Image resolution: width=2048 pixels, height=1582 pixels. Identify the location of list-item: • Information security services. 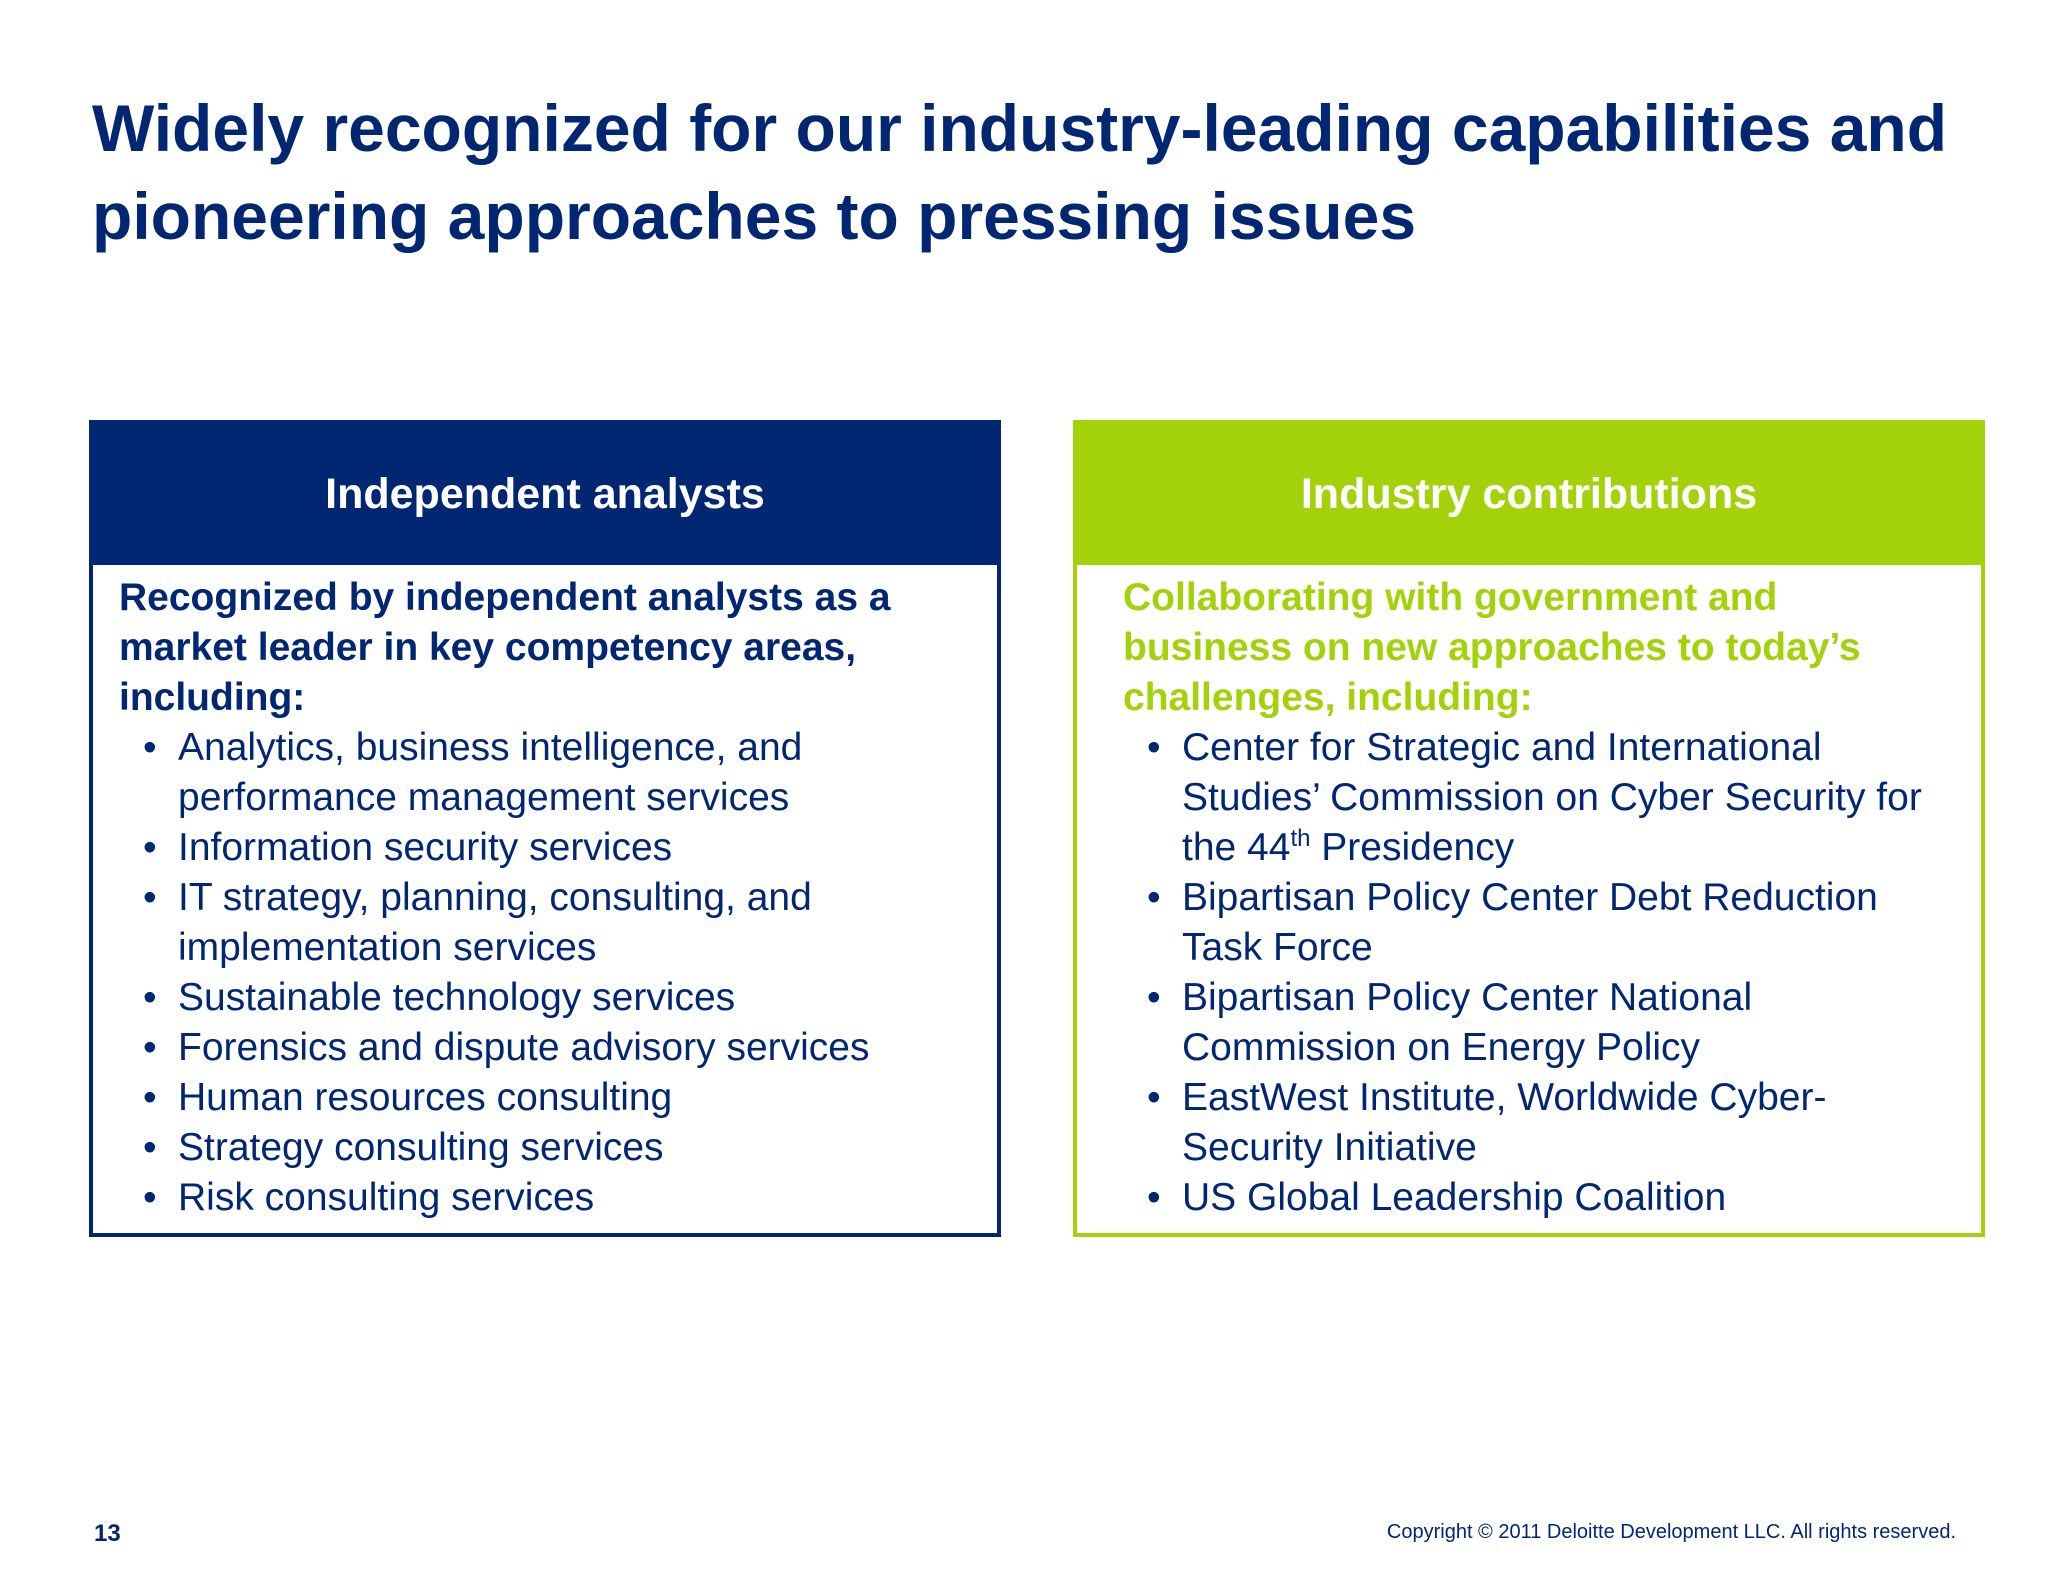
(545, 848).